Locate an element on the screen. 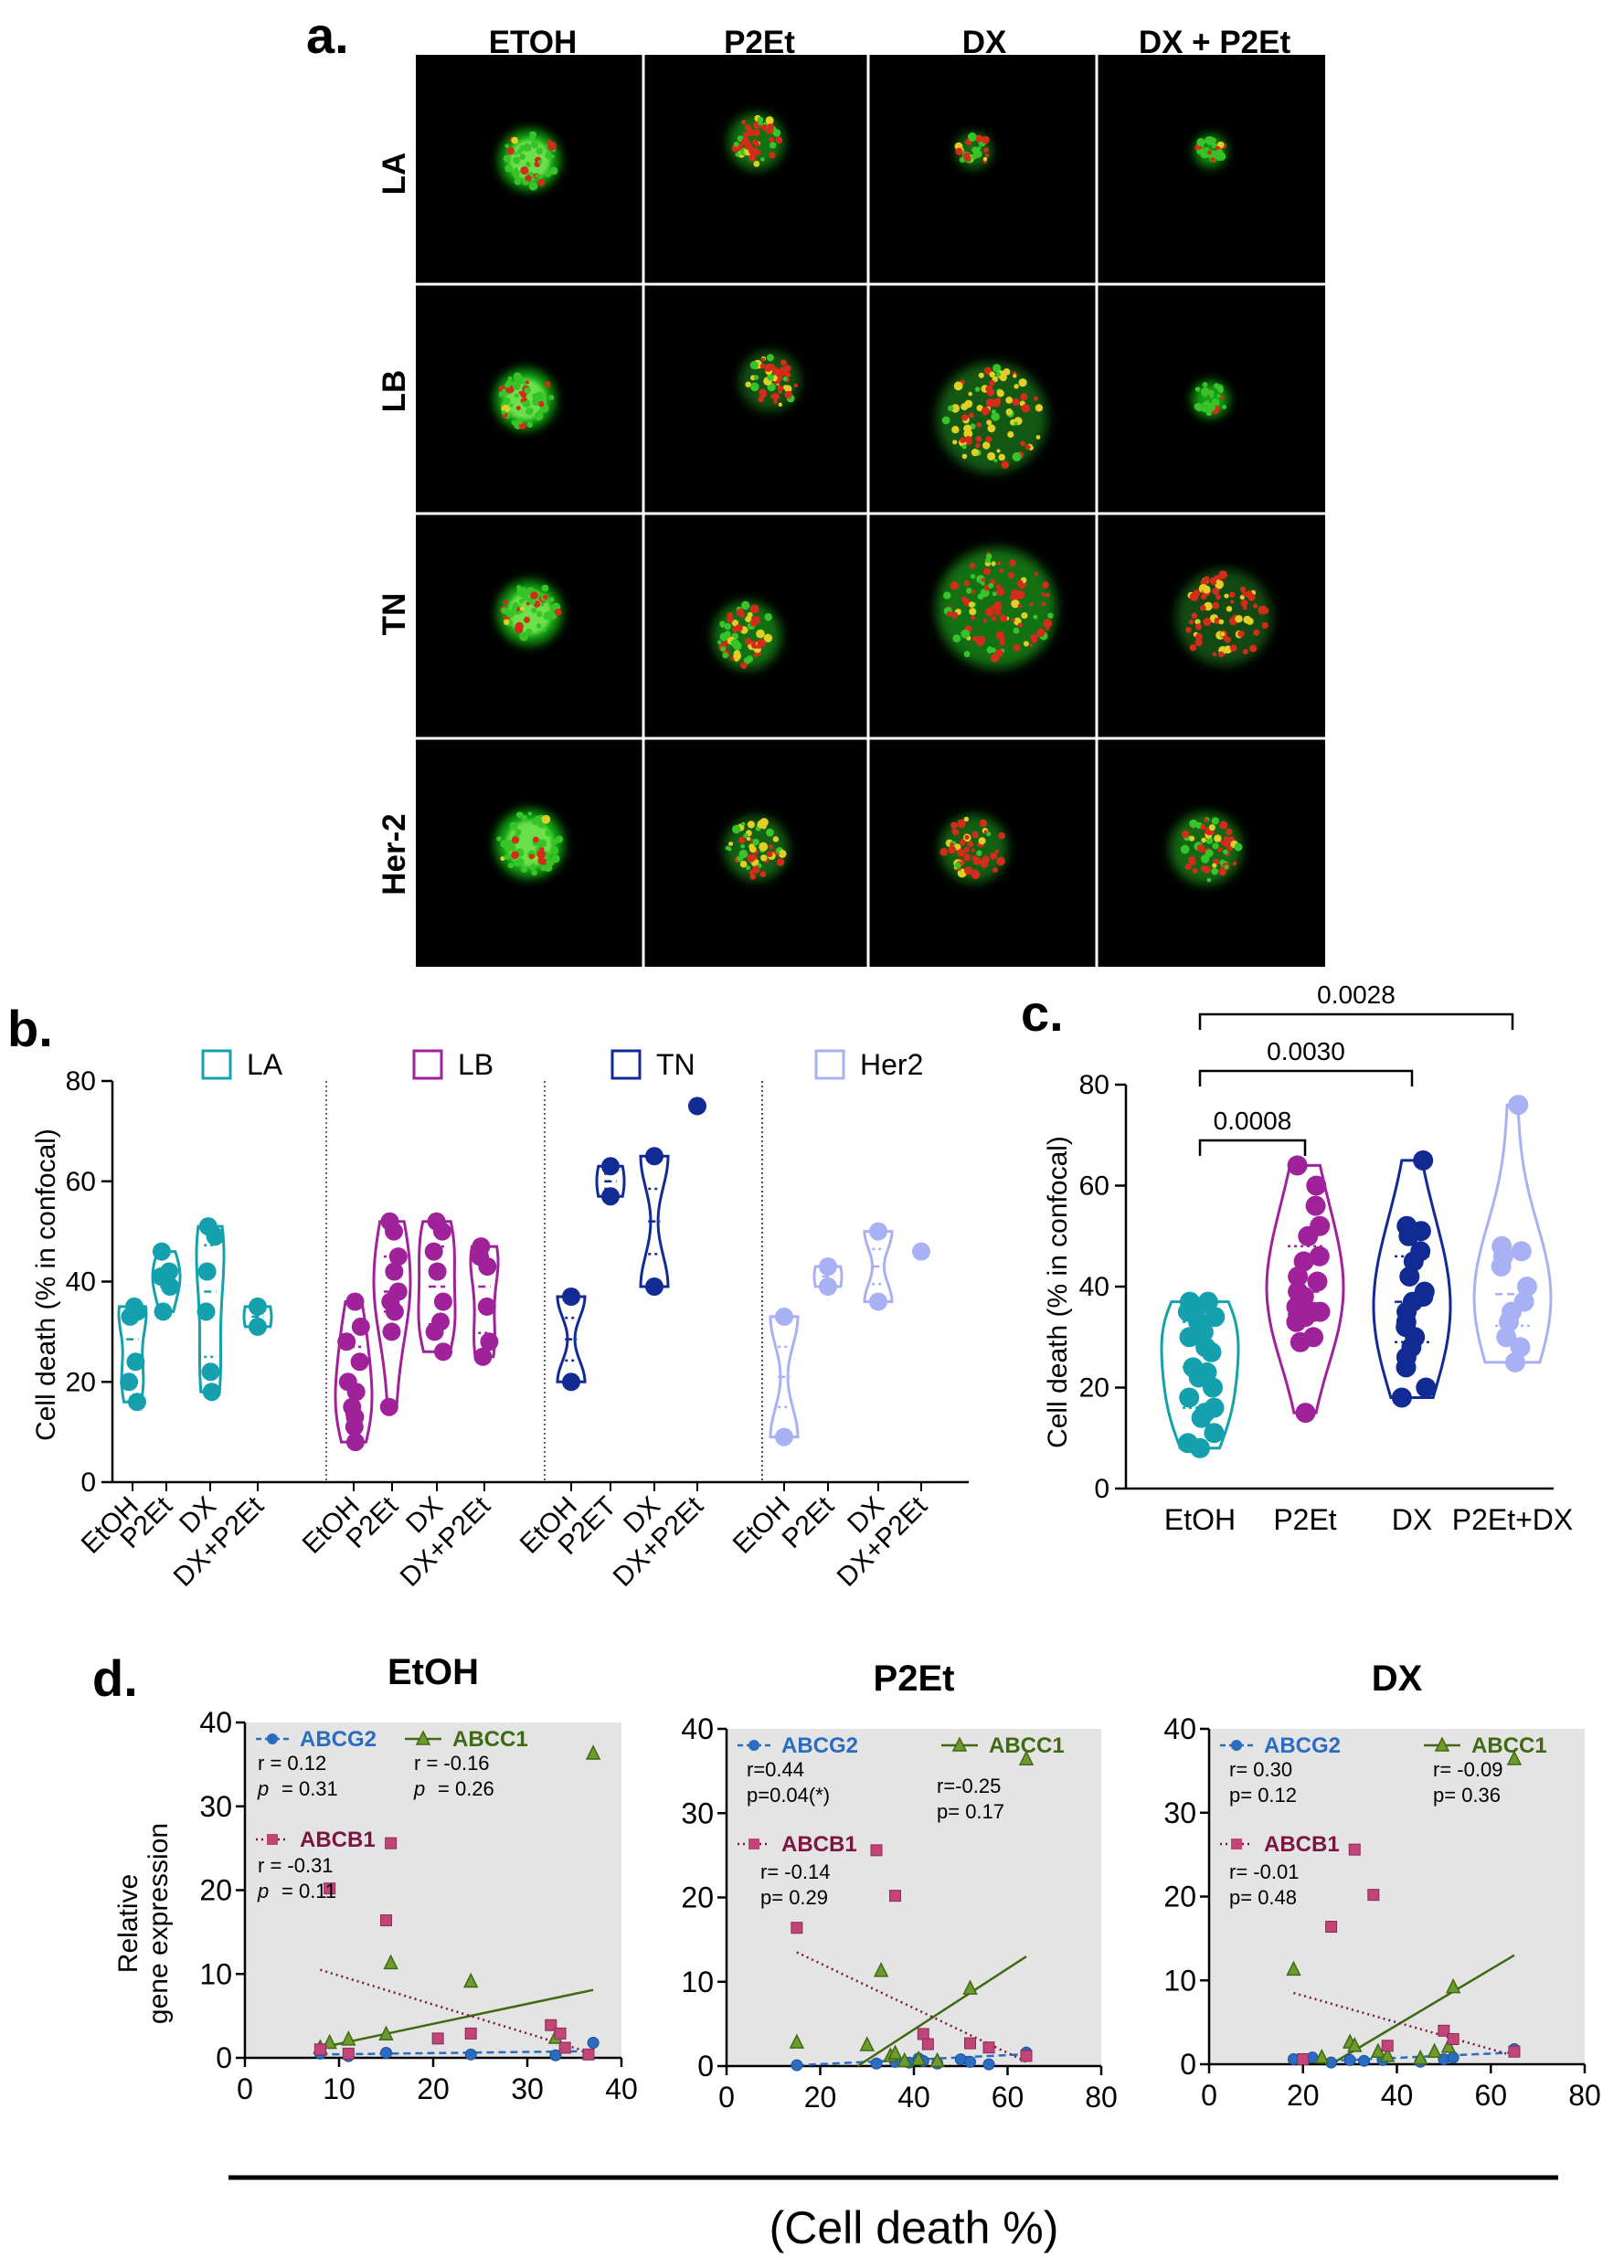 Image resolution: width=1624 pixels, height=2268 pixels. panel-d-stat-ABCC1-r: r=-0.25 is located at coordinates (969, 1786).